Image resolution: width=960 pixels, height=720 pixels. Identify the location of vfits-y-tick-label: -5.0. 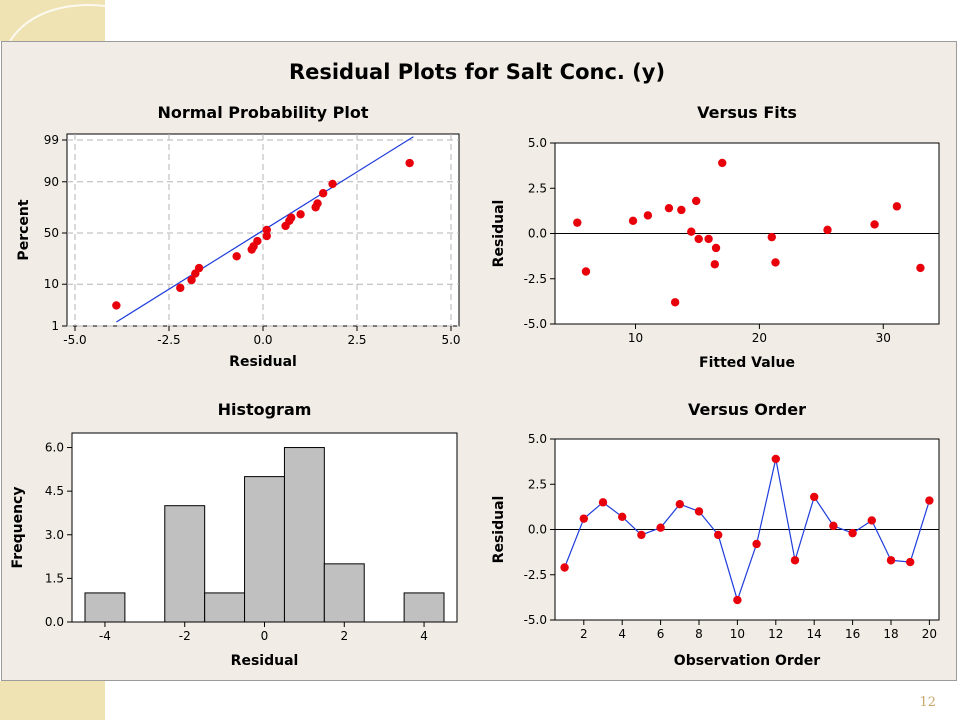
(535, 324).